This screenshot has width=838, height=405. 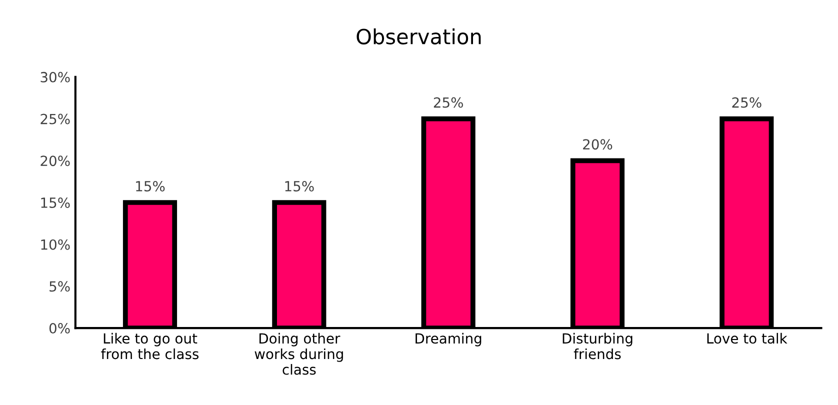 I want to click on x-tick-label: Dreaming, so click(x=449, y=339).